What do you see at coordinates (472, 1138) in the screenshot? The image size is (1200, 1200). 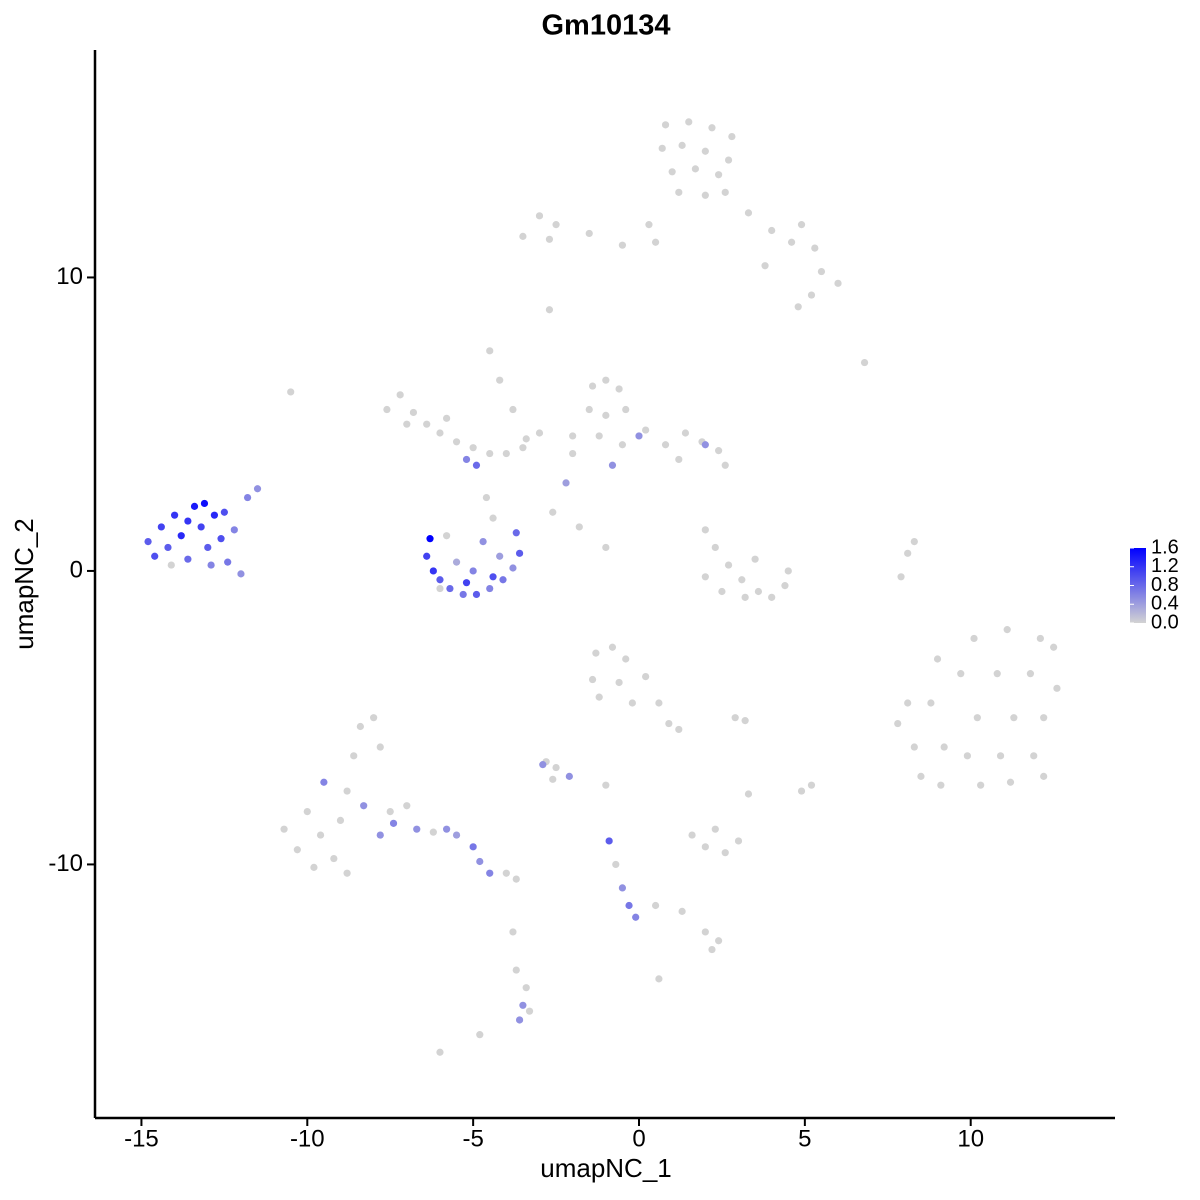 I see `x-tick-label: -5` at bounding box center [472, 1138].